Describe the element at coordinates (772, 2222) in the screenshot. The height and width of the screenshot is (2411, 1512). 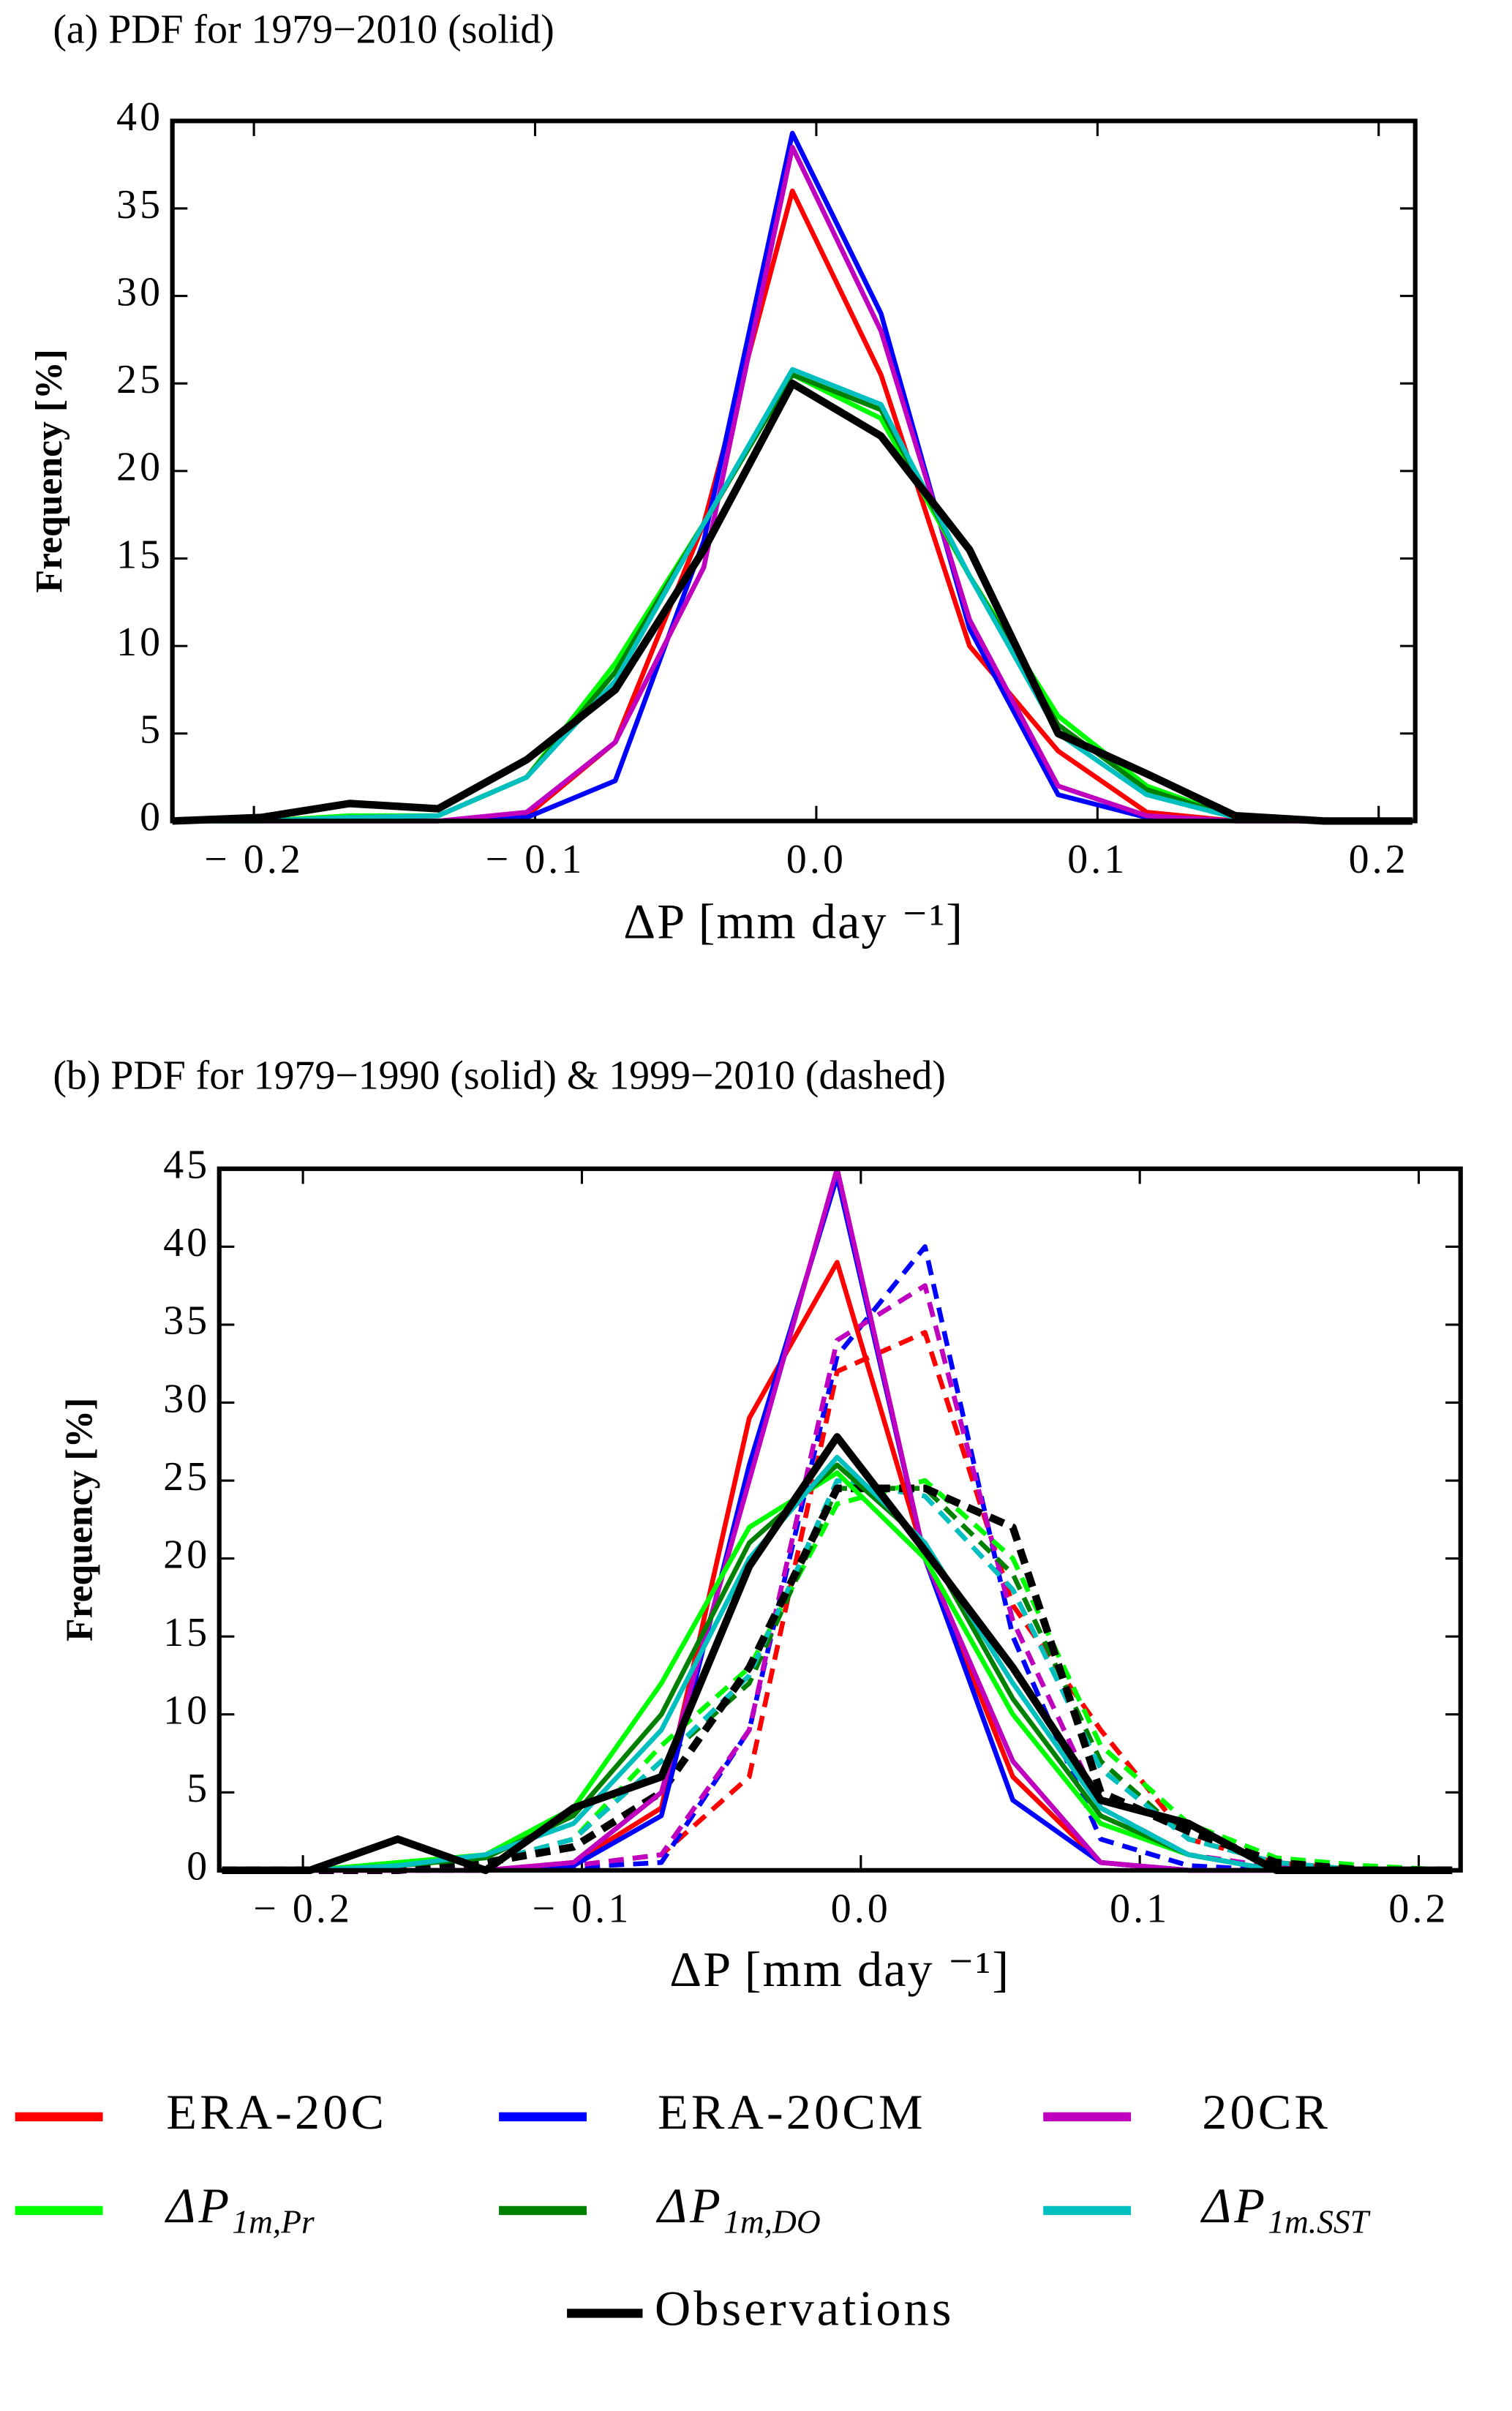
I see `legend-subscript: 1m,DO` at that location.